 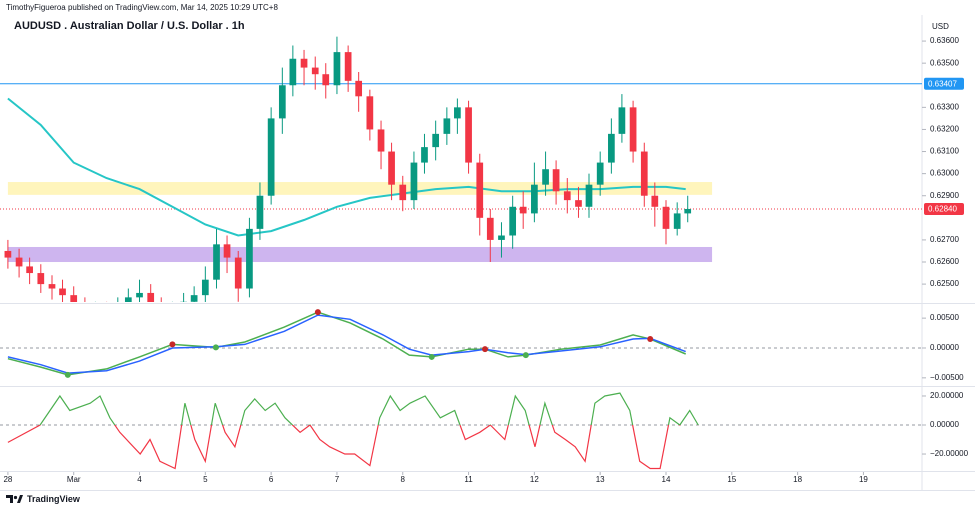 I want to click on macd-pane, so click(x=346, y=343).